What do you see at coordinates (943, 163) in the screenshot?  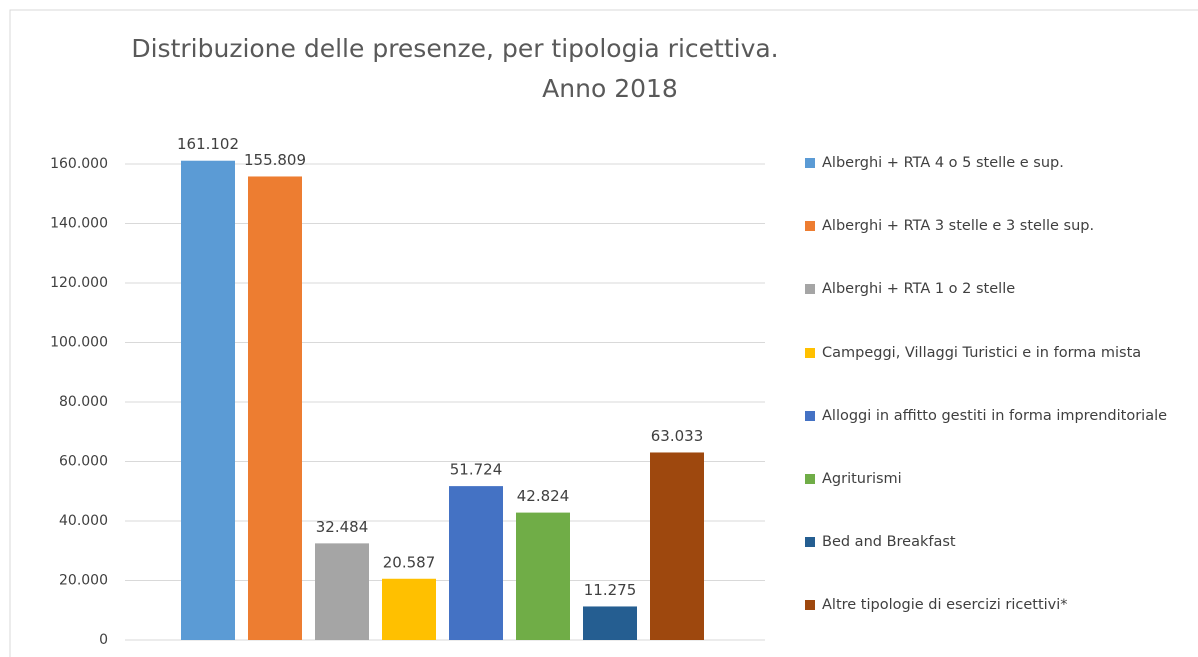 I see `legend-label: Alberghi + RTA 4 o 5 stelle e sup.` at bounding box center [943, 163].